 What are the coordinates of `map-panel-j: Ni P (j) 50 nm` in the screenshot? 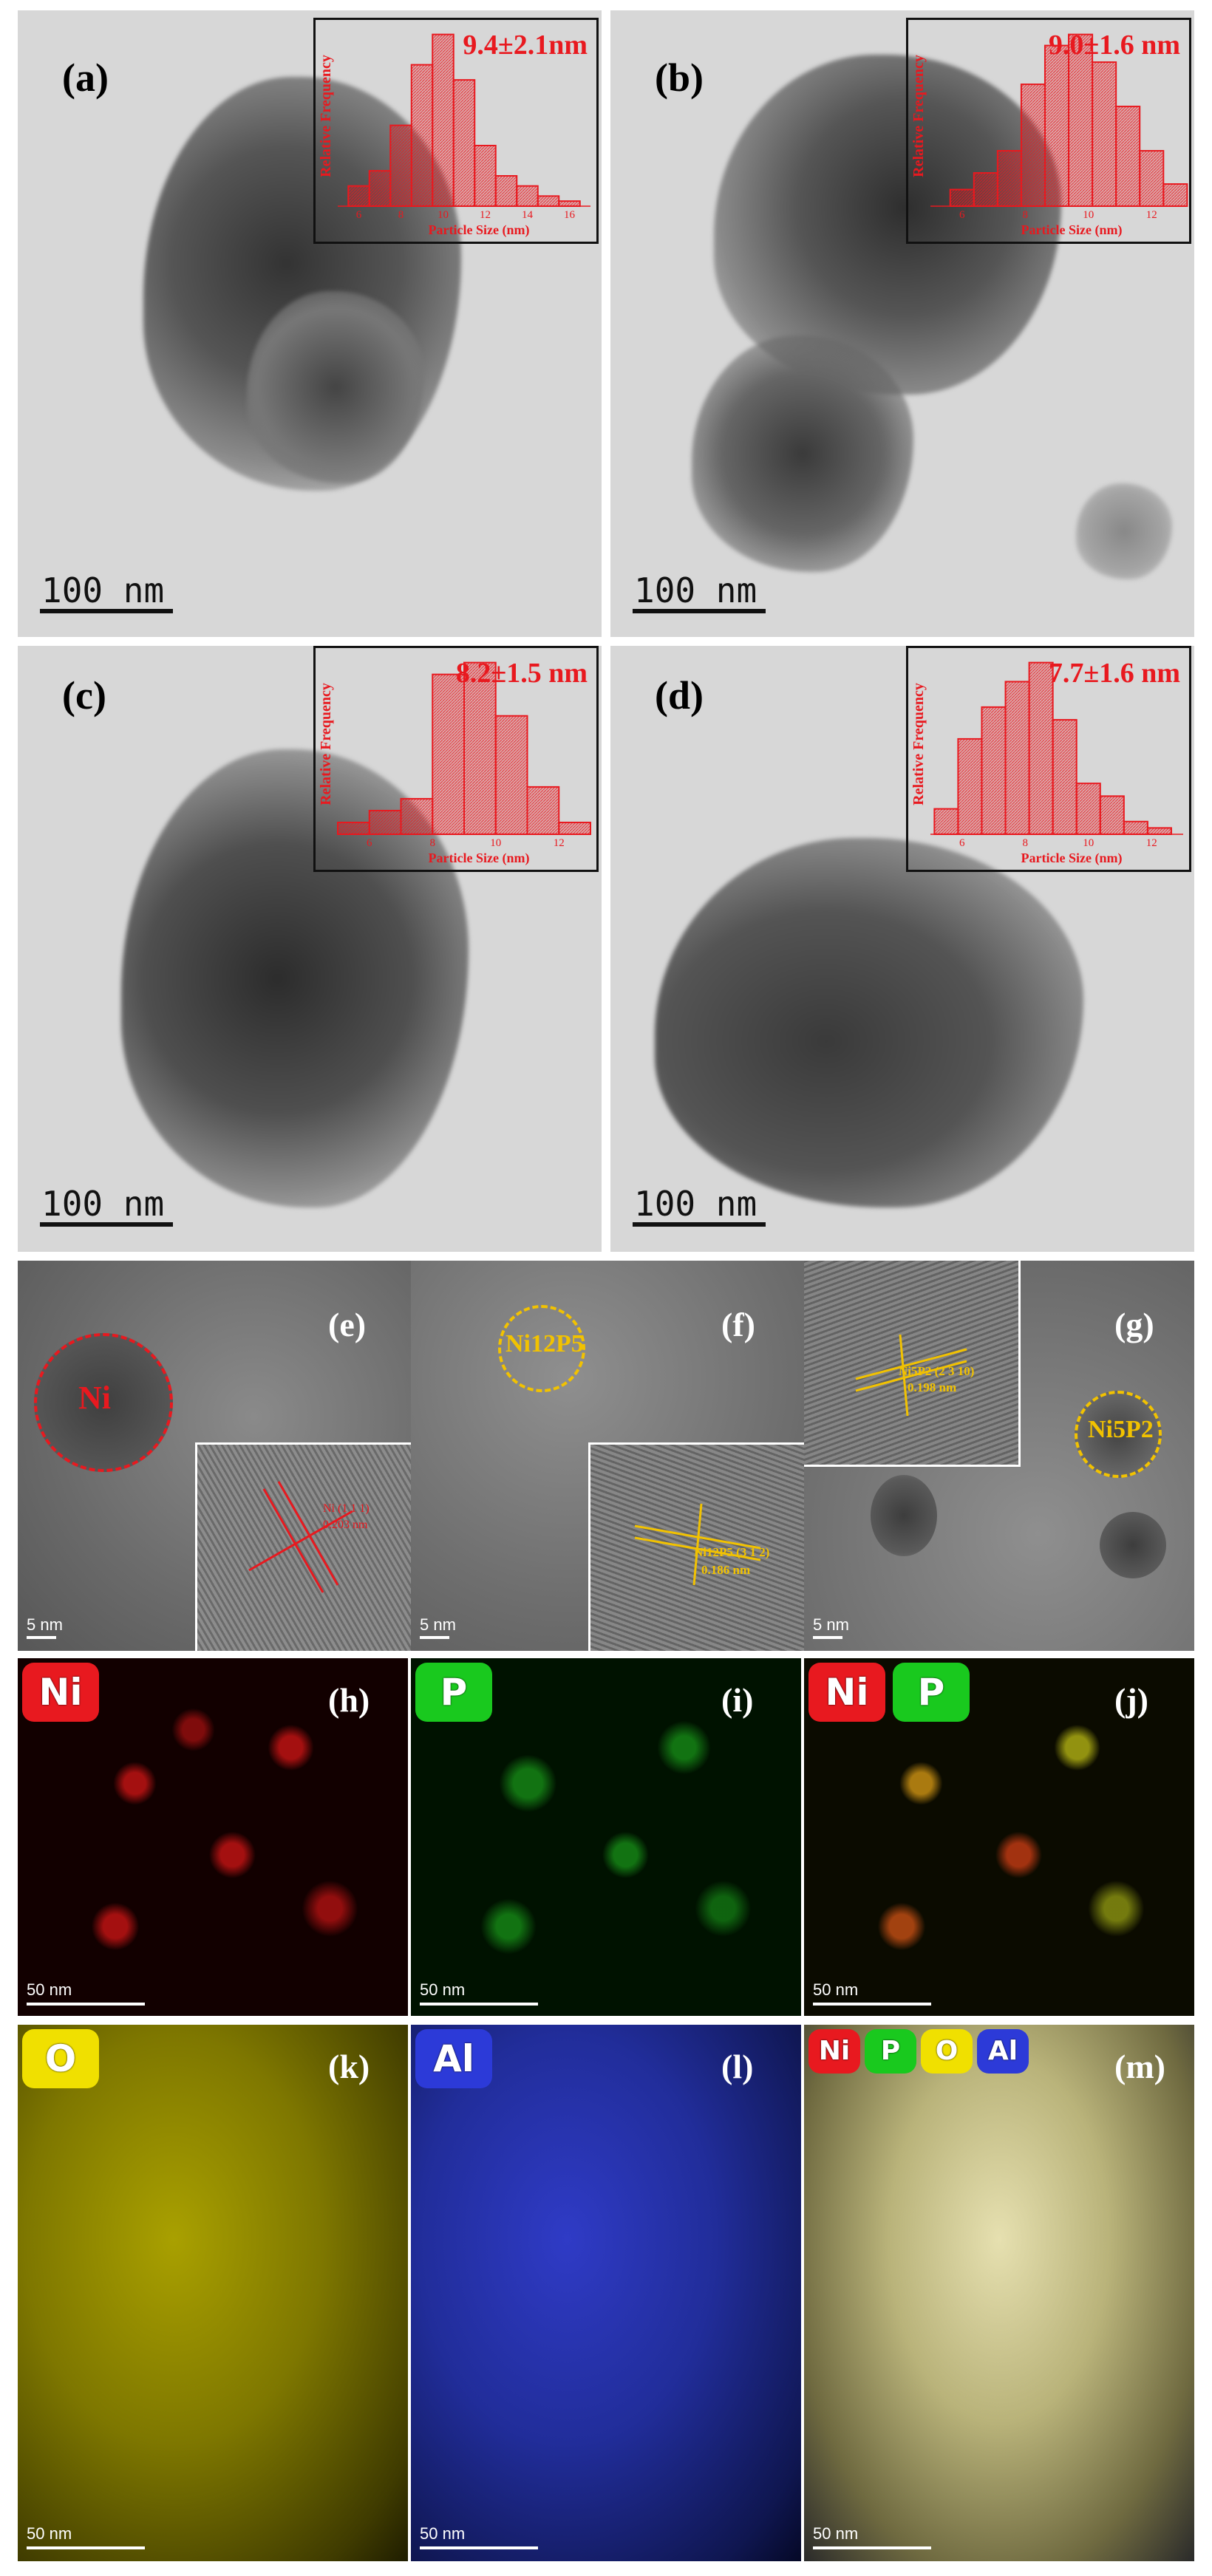 It's located at (999, 1837).